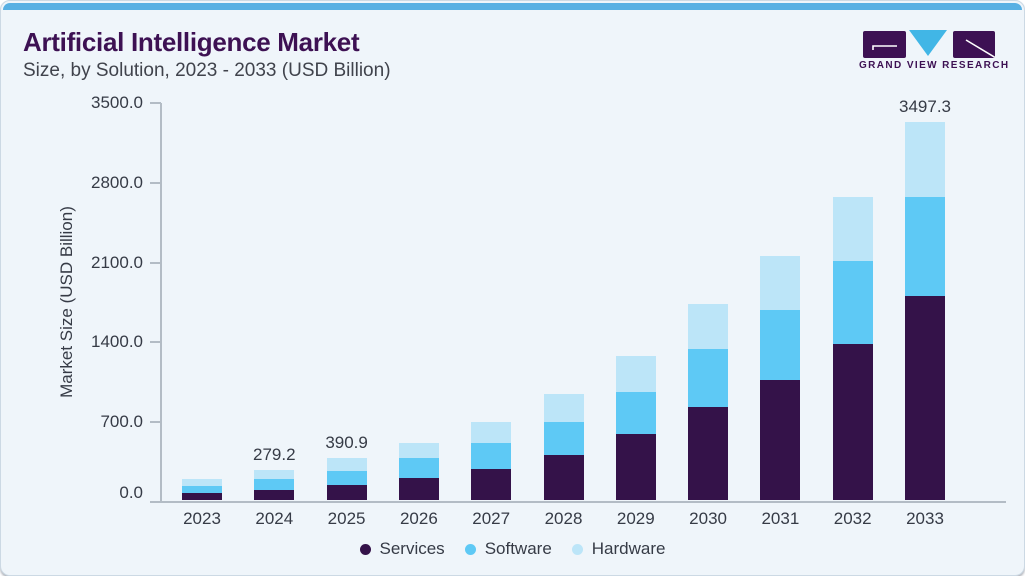 This screenshot has height=576, width=1025. What do you see at coordinates (346, 492) in the screenshot?
I see `bar-2025-services` at bounding box center [346, 492].